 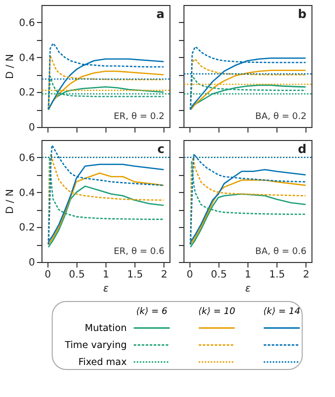 I want to click on category-label: Fixed max, so click(x=102, y=362).